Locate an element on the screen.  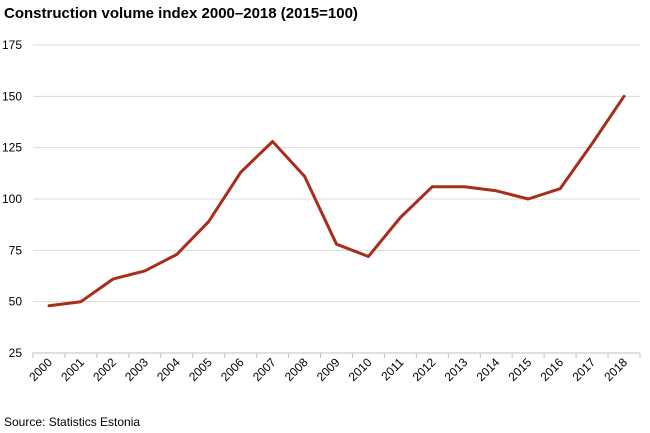
y-tick-label: 125 is located at coordinates (12, 148).